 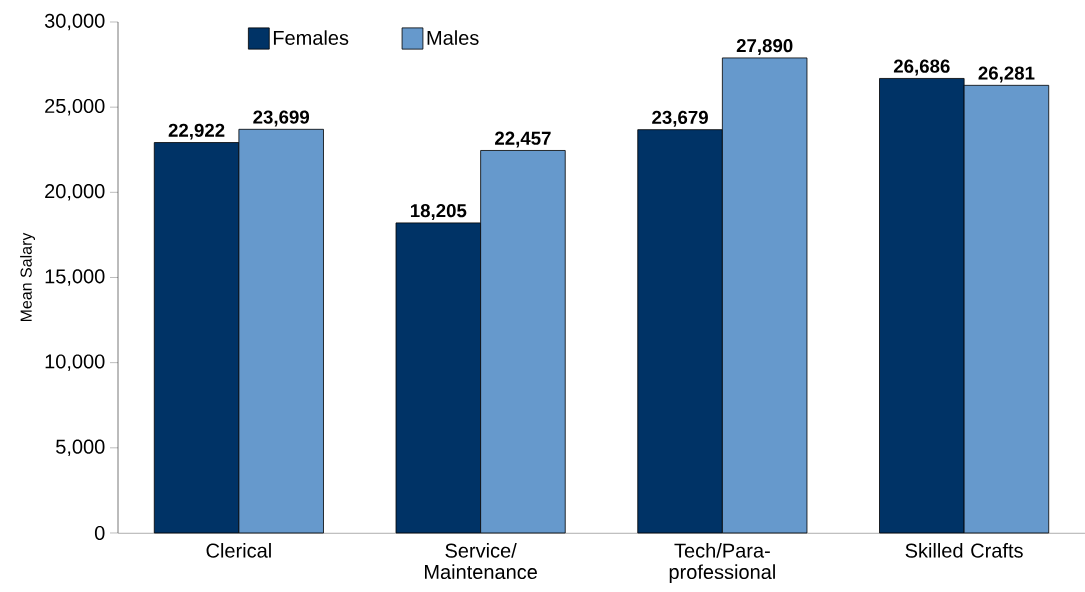 What do you see at coordinates (921, 67) in the screenshot?
I see `data-label: 26,686` at bounding box center [921, 67].